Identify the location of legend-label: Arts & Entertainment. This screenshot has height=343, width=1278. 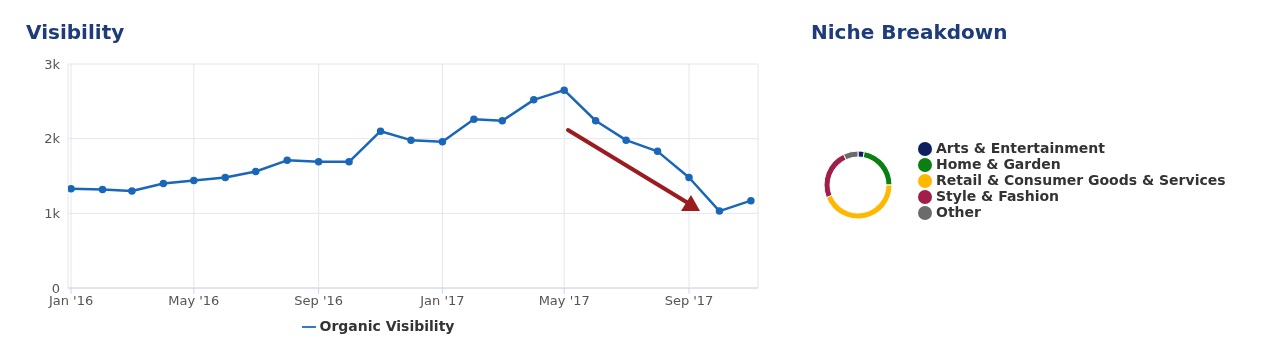
(1020, 148).